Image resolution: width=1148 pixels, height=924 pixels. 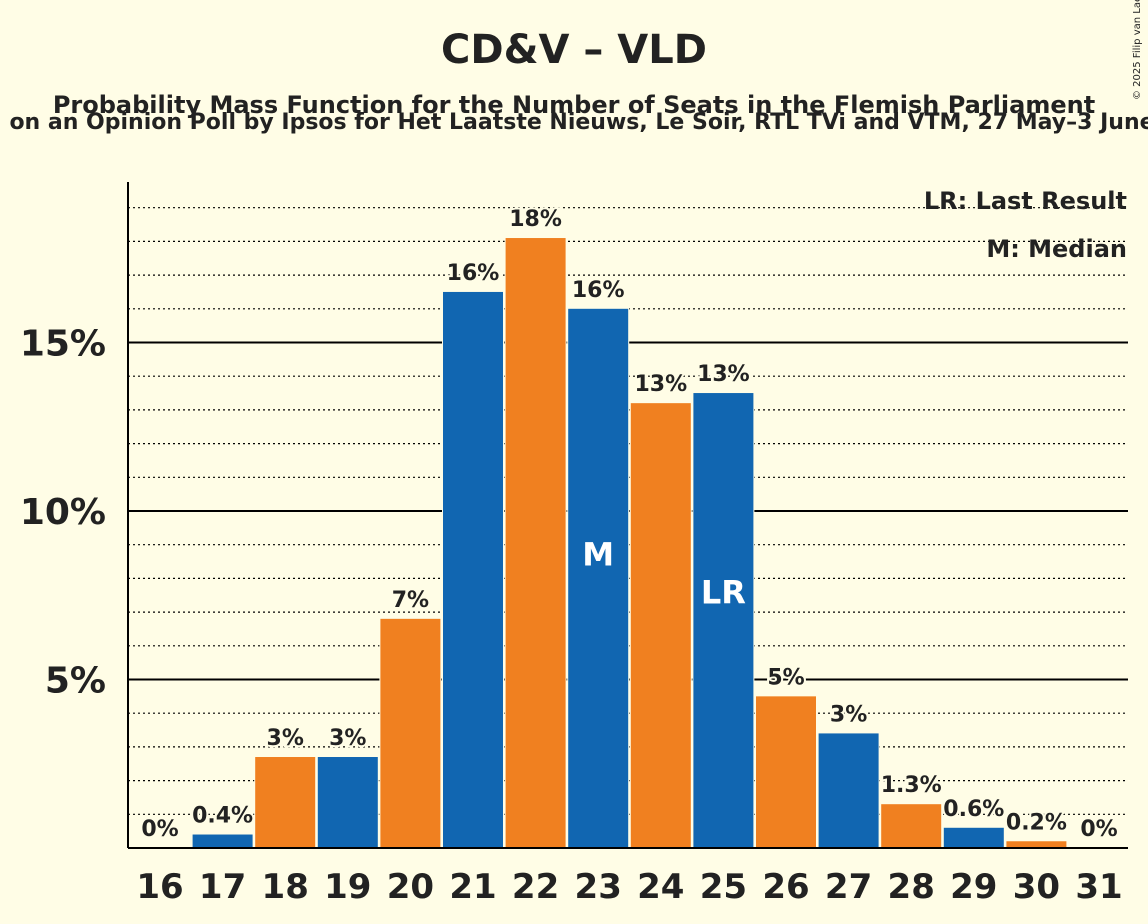 I want to click on x-tick-label: 26, so click(x=785, y=887).